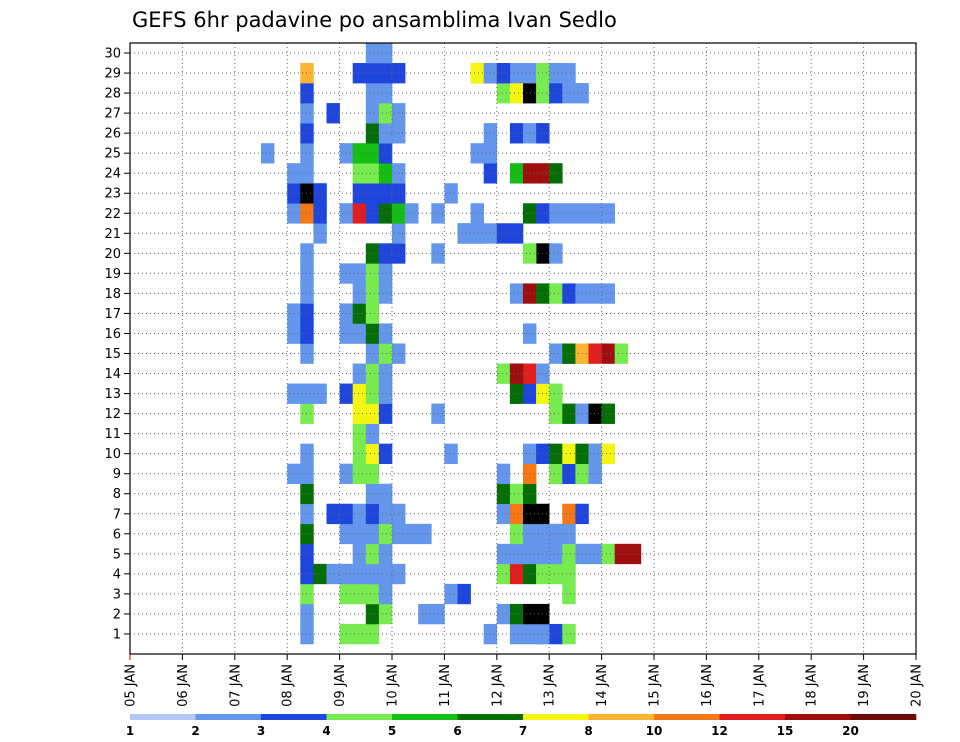 This screenshot has height=742, width=960. I want to click on colorbar-label: 8, so click(588, 731).